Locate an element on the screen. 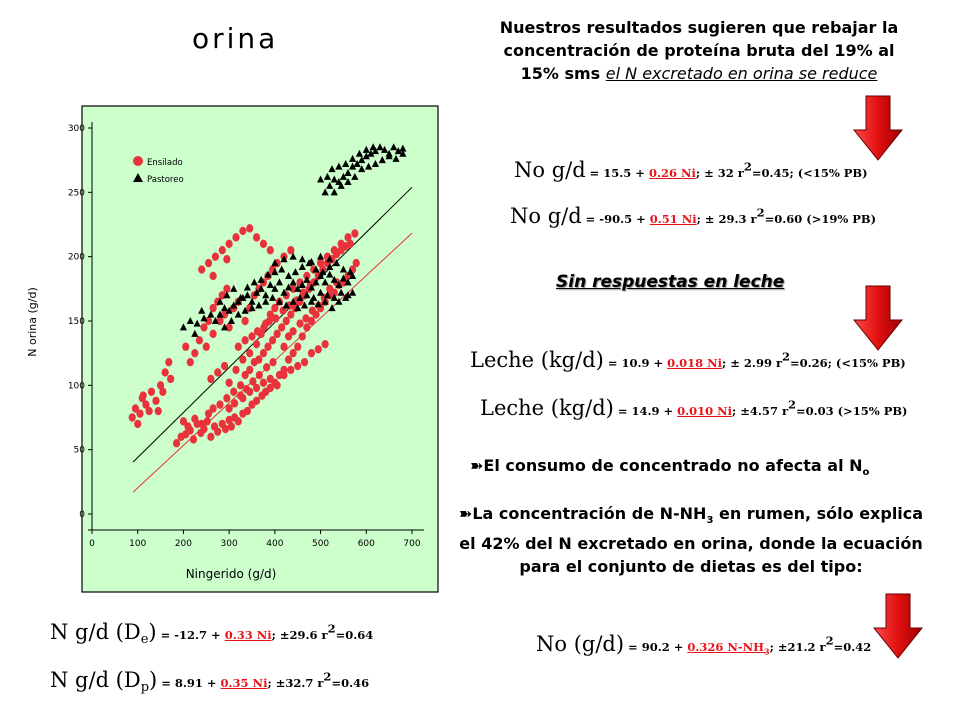 The image size is (960, 720). y-tick-label-4: 200 is located at coordinates (76, 258).